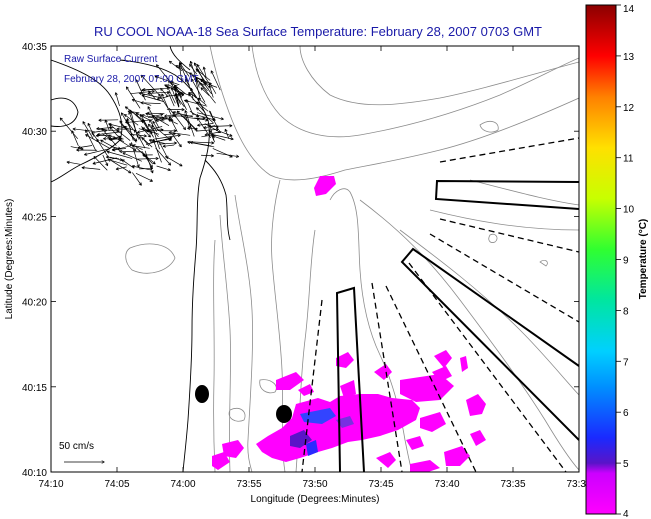  Describe the element at coordinates (629, 210) in the screenshot. I see `colorbar-tick-label: 10` at that location.